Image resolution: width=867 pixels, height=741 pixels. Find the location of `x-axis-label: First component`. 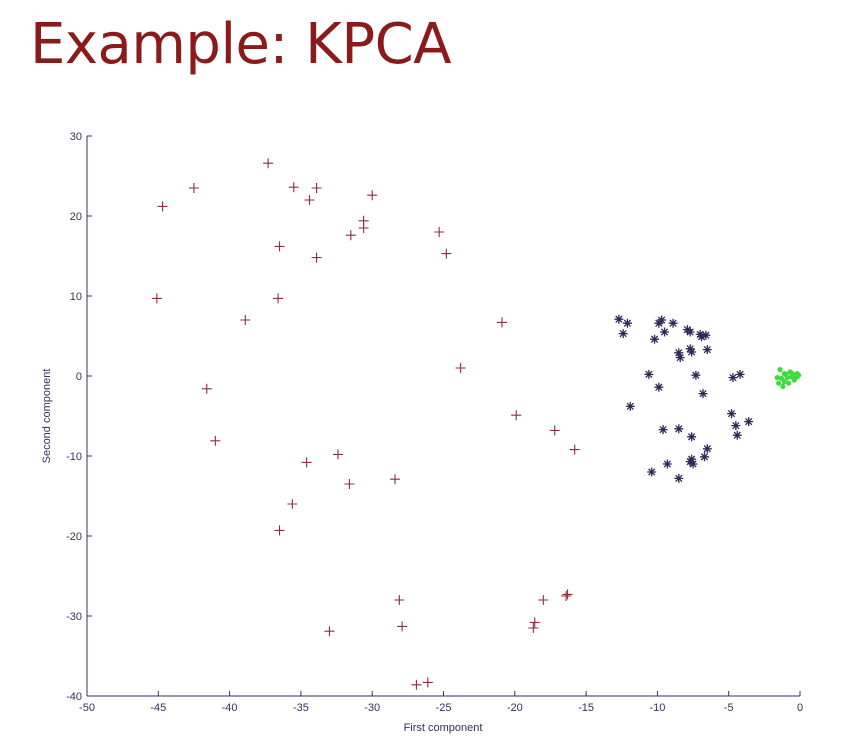

x-axis-label: First component is located at coordinates (443, 728).